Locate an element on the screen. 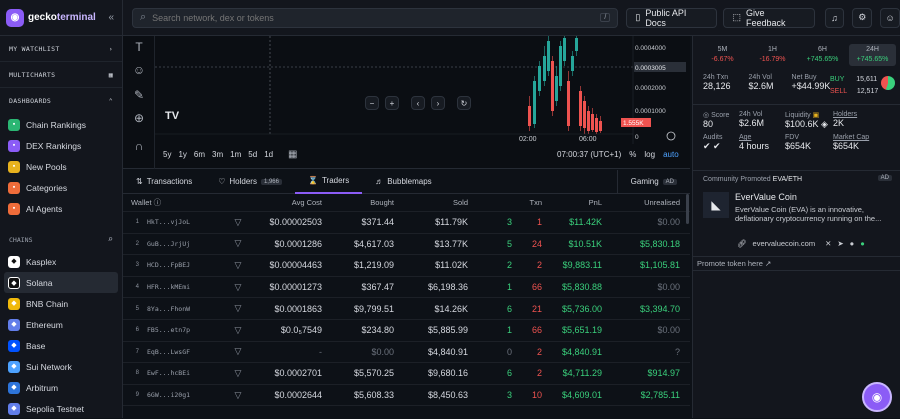  holders-label: Holders is located at coordinates (845, 114).